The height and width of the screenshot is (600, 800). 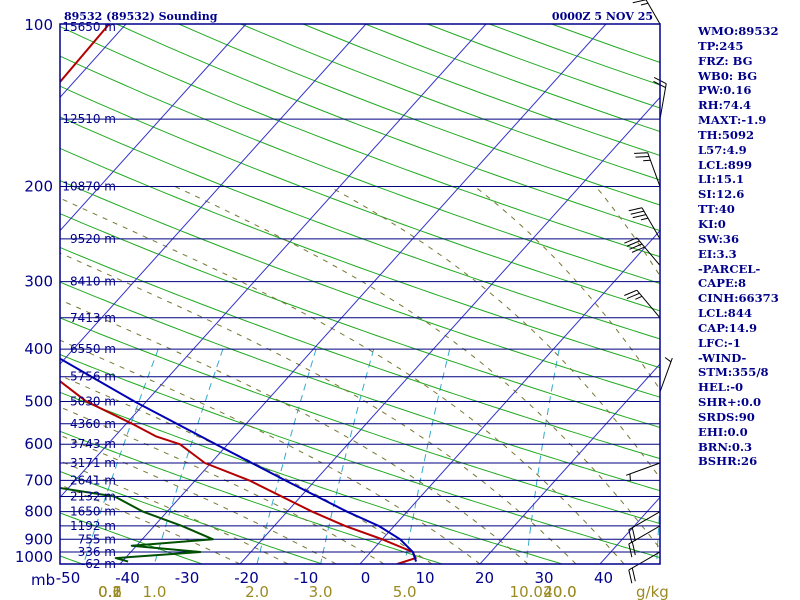 What do you see at coordinates (730, 402) in the screenshot?
I see `sounding-index-item: SHR+:0.0` at bounding box center [730, 402].